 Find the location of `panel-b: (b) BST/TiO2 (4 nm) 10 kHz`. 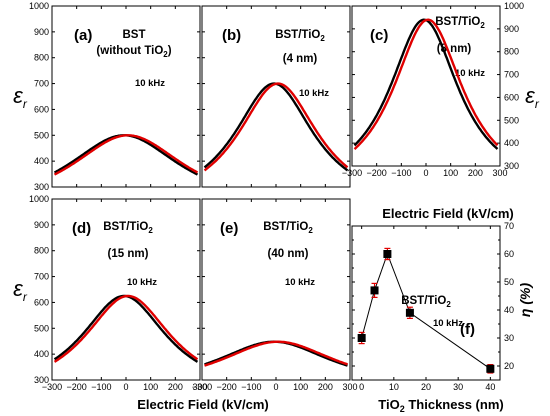

panel-b: (b) BST/TiO2 (4 nm) 10 kHz is located at coordinates (276, 96).